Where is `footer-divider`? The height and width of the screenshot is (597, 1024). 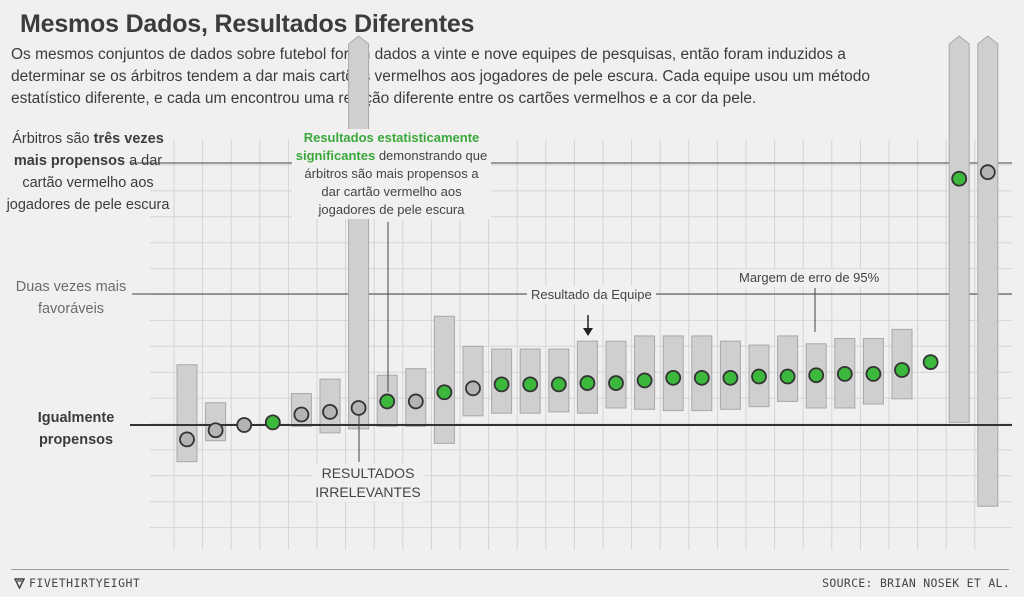
footer-divider is located at coordinates (510, 569).